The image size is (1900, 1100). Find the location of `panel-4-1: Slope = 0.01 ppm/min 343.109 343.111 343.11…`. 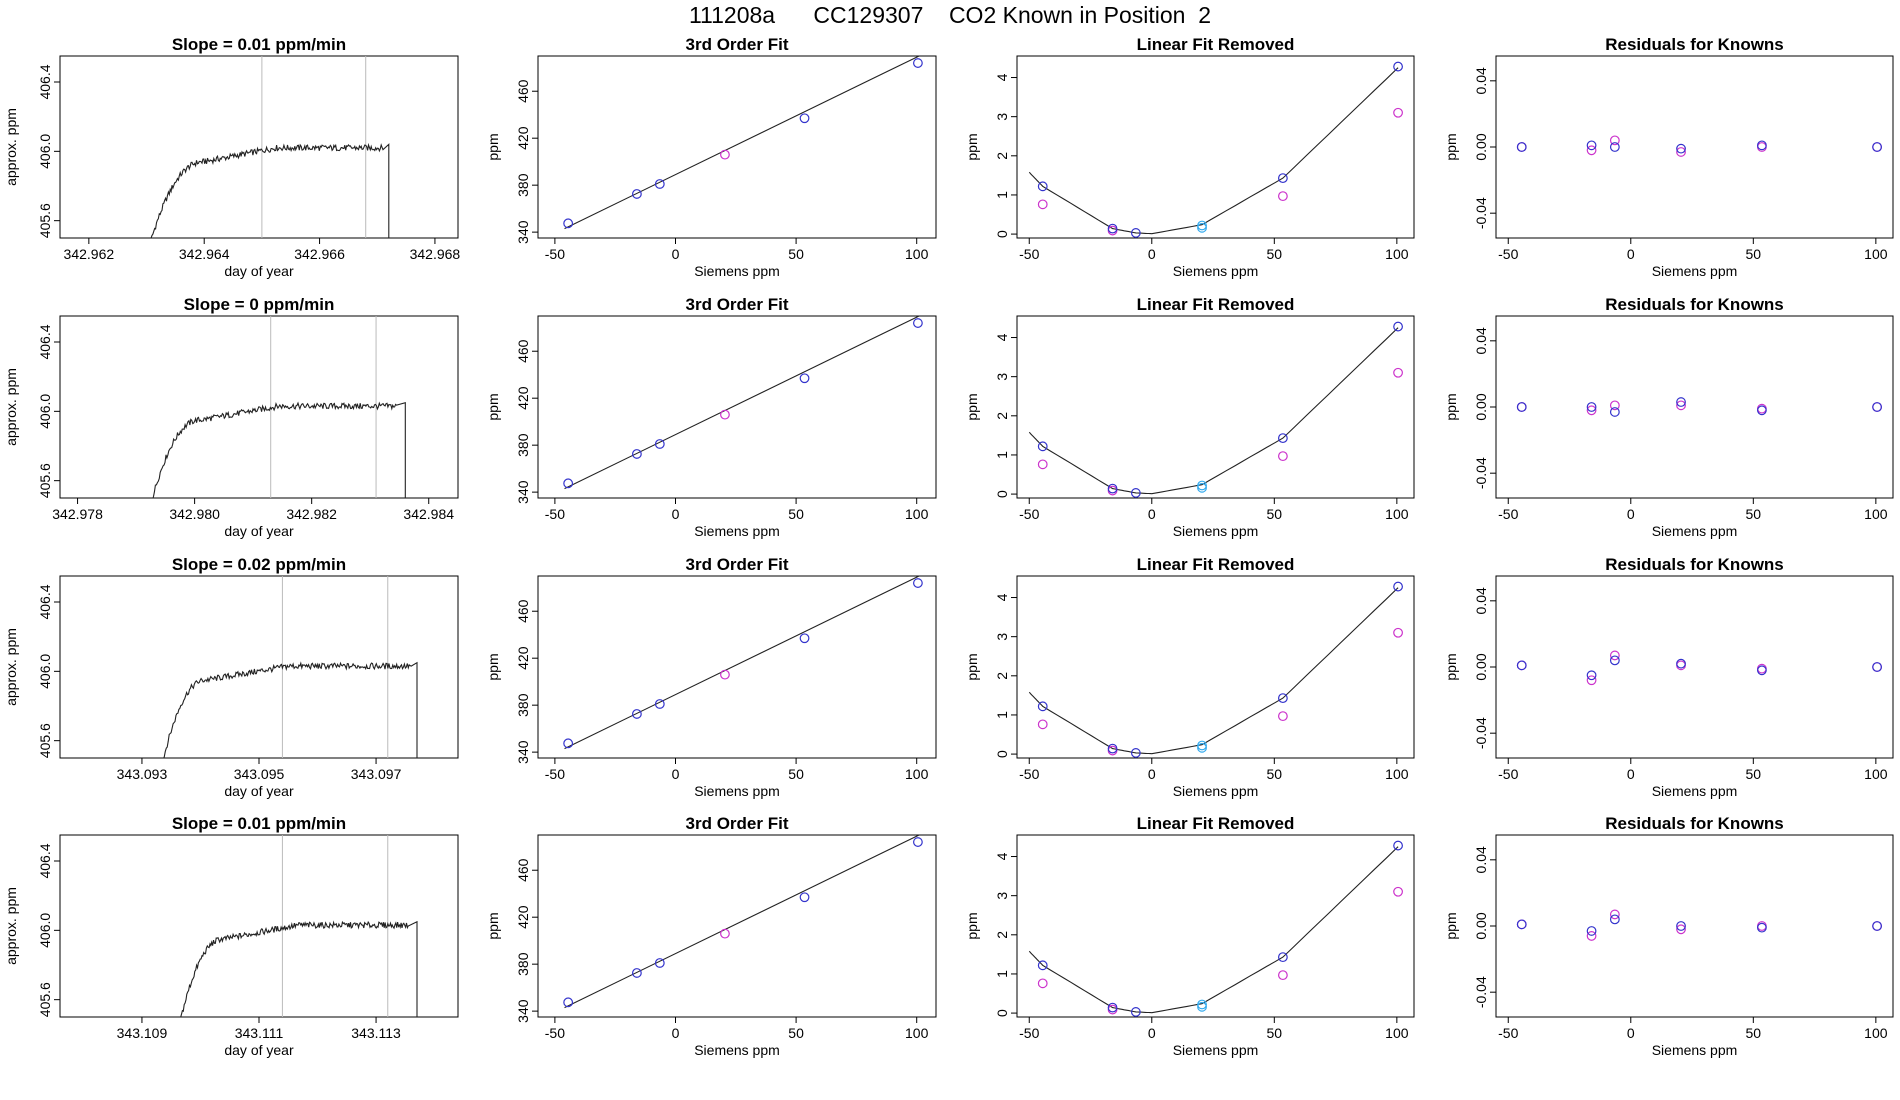

panel-4-1: Slope = 0.01 ppm/min 343.109 343.111 343.11… is located at coordinates (231, 936).